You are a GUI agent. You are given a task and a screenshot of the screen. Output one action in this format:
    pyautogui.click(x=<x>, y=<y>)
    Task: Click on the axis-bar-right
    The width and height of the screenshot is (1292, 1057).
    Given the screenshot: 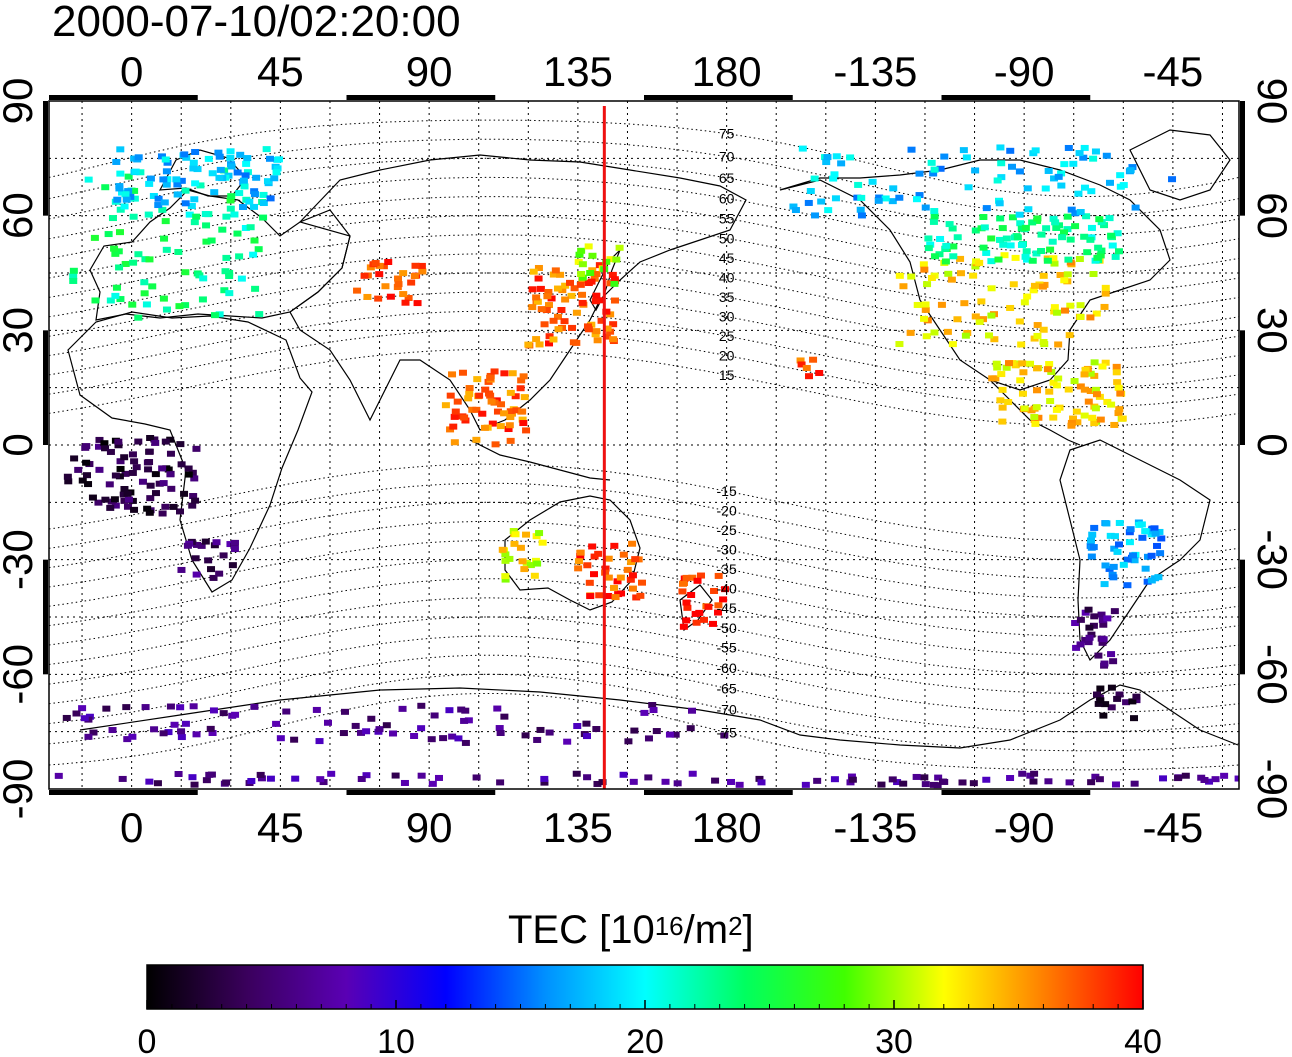 What is the action you would take?
    pyautogui.click(x=1242, y=617)
    